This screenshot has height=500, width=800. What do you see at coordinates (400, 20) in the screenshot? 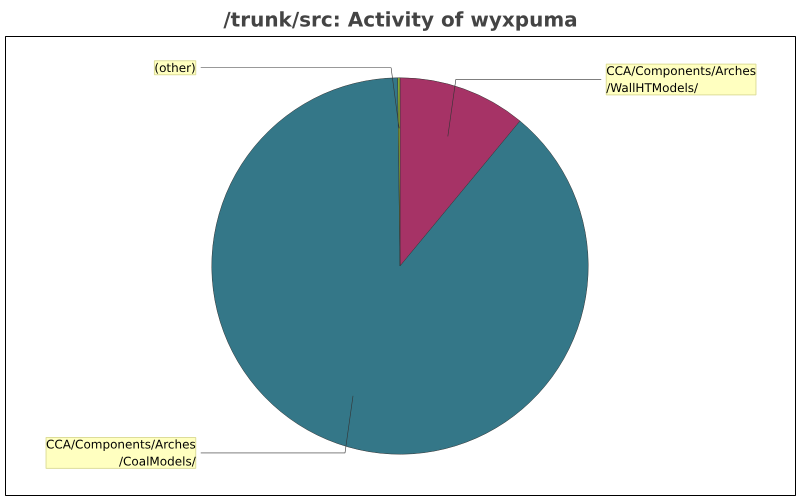
I see `chart-title: /trunk/src: Activity of wyxpuma` at bounding box center [400, 20].